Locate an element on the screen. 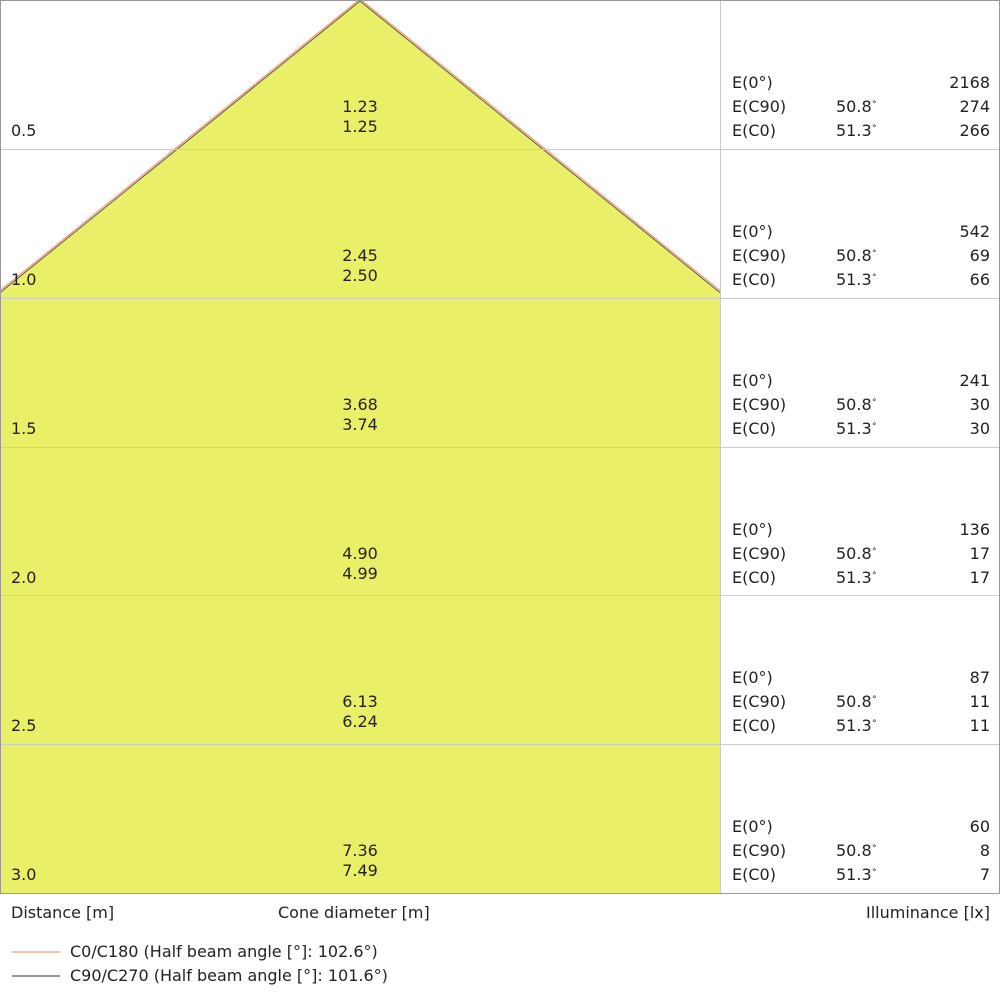 The width and height of the screenshot is (1000, 1000). cone-diameter-c90-label: 7.36 is located at coordinates (360, 851).